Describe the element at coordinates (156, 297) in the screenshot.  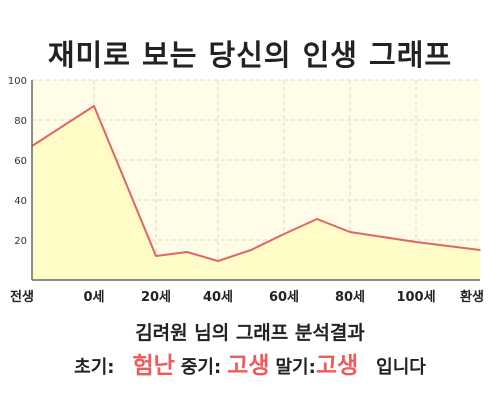
I see `x-tick-label: 20세` at that location.